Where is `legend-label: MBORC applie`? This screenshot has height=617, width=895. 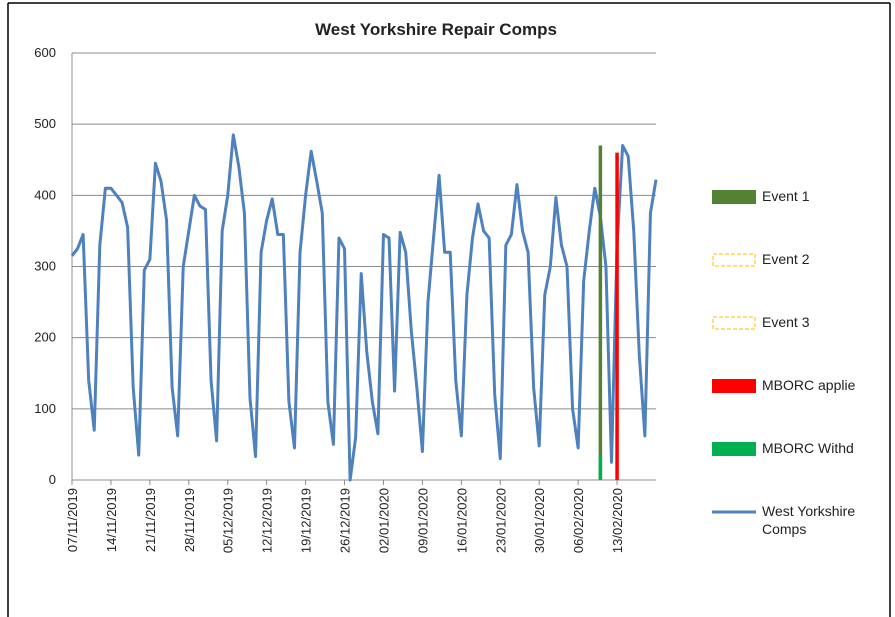
legend-label: MBORC applie is located at coordinates (809, 385).